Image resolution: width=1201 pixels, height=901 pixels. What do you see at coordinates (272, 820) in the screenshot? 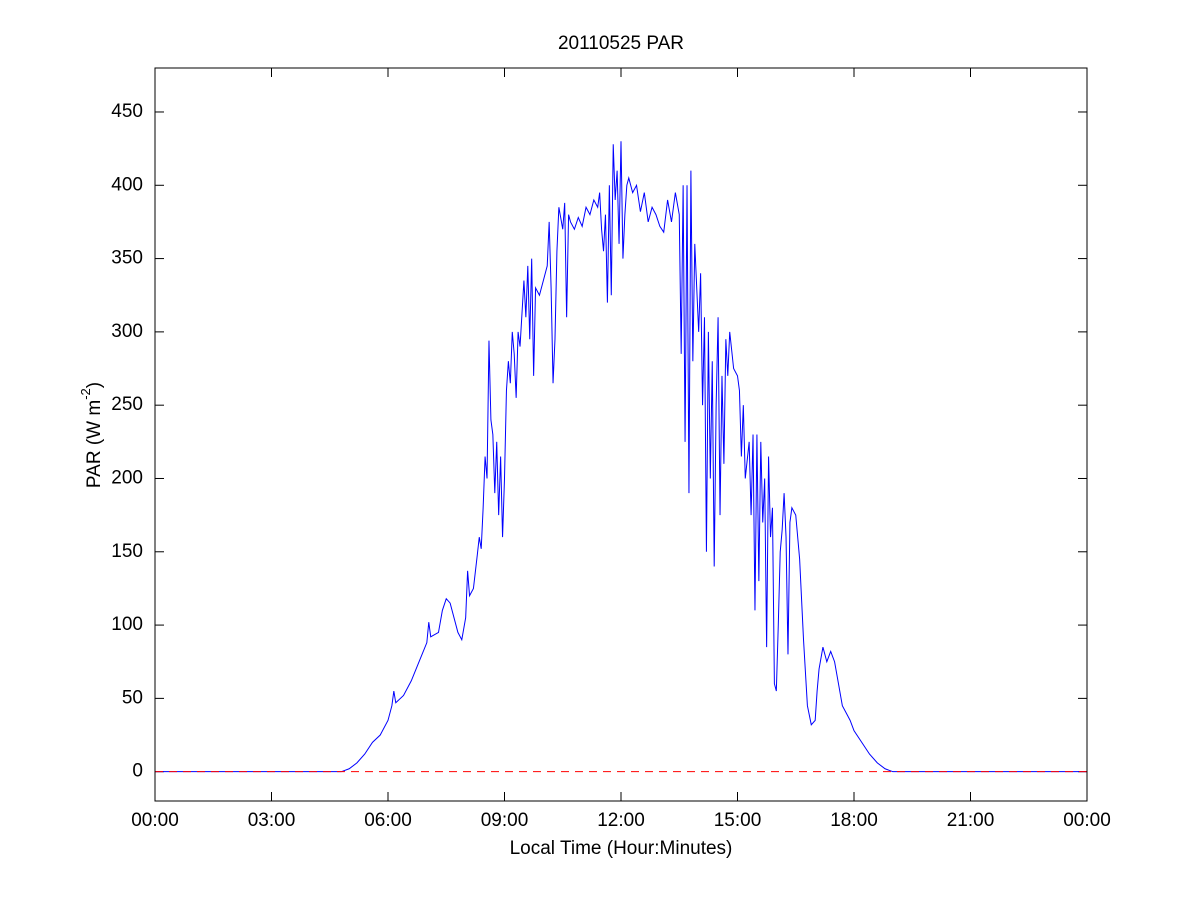
I see `x-tick-label: 03:00` at bounding box center [272, 820].